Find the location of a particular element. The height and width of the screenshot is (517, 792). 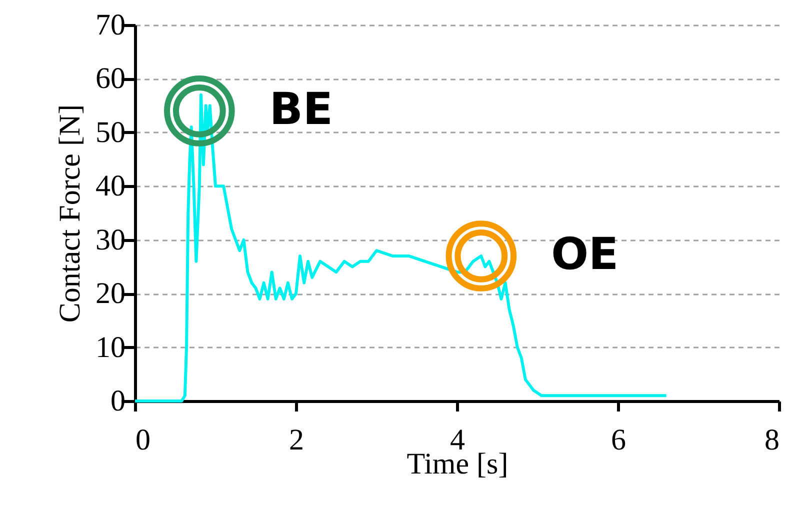

annotation: BE is located at coordinates (301, 109).